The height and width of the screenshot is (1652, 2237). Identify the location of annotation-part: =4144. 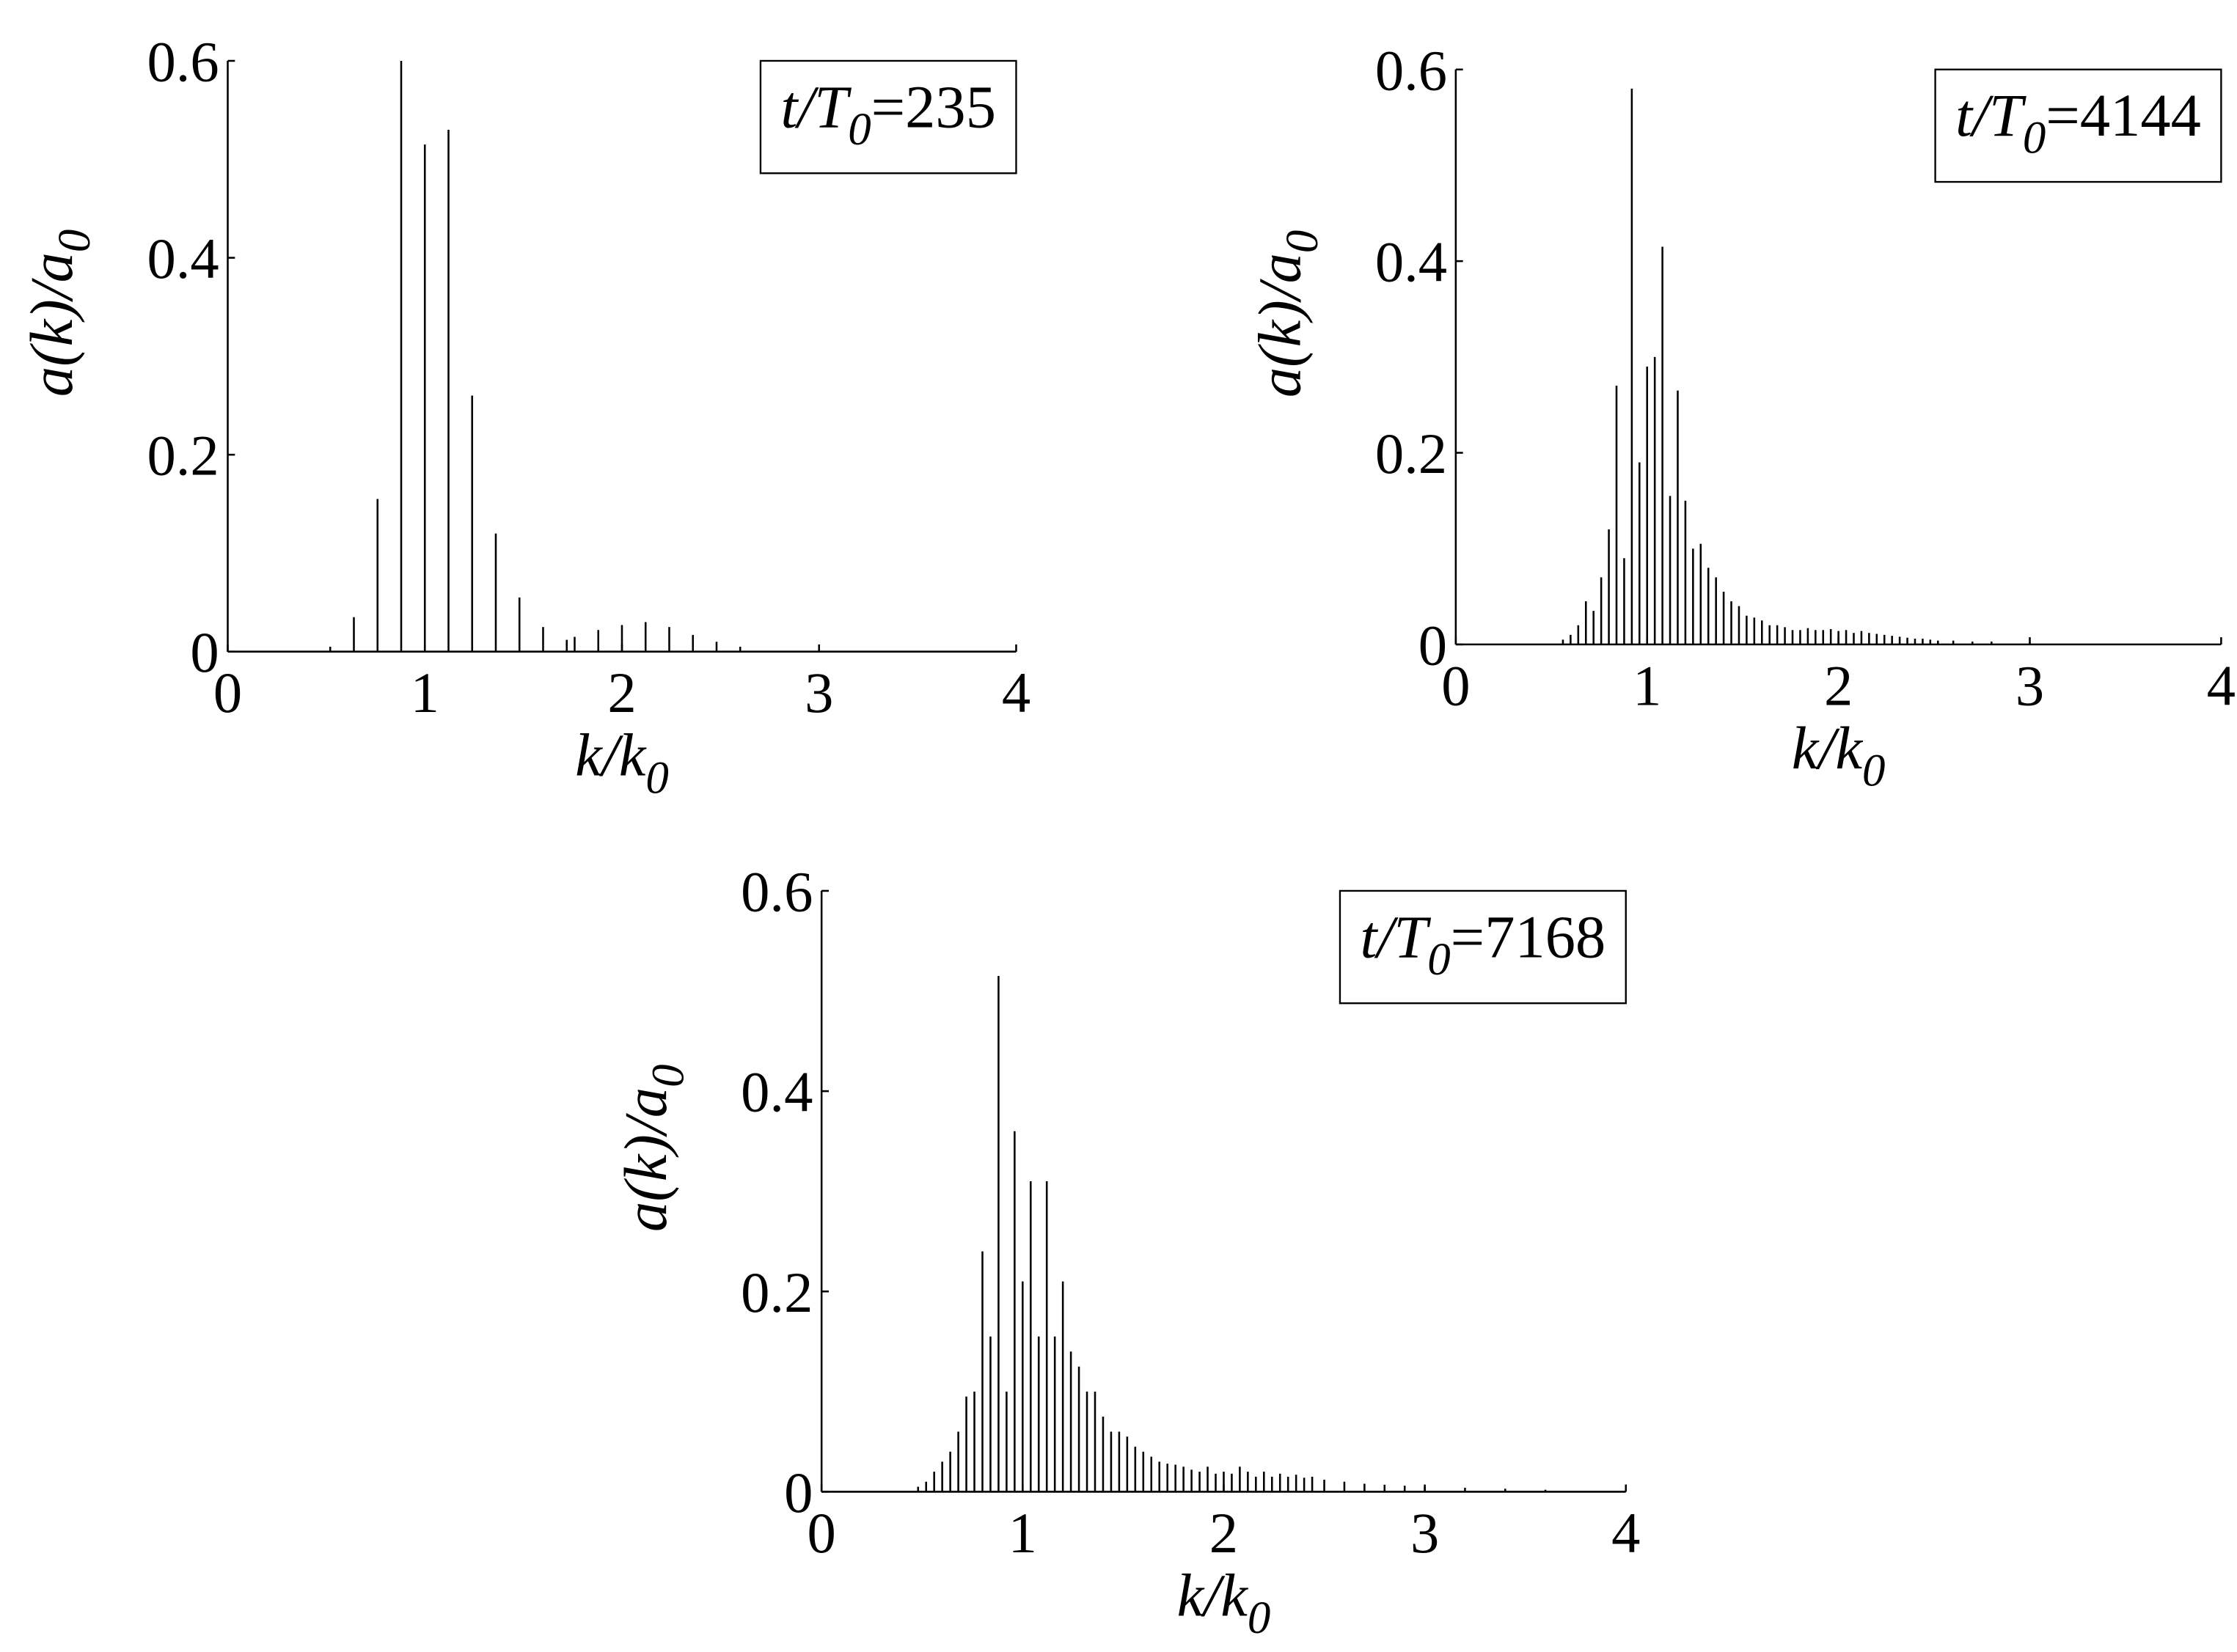
(2123, 115).